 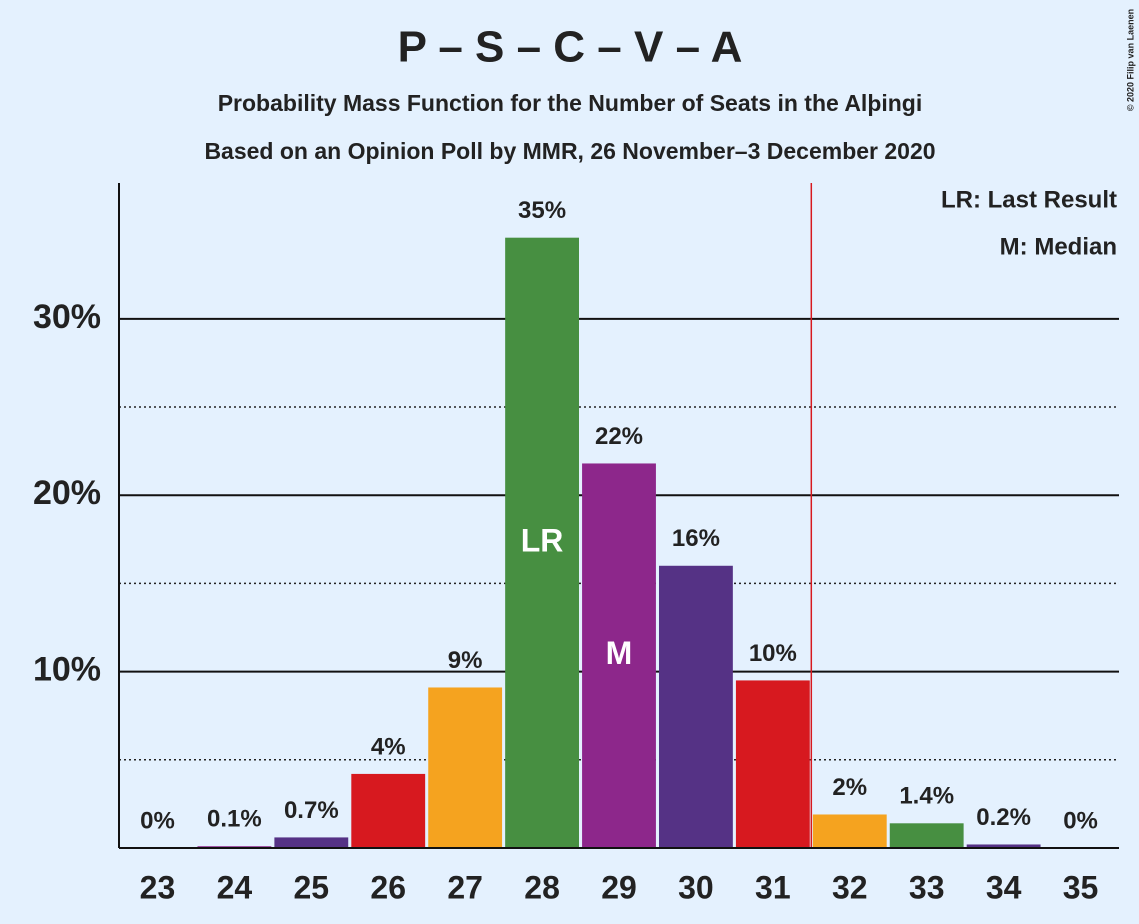 I want to click on bar-annotation: LR, so click(x=542, y=540).